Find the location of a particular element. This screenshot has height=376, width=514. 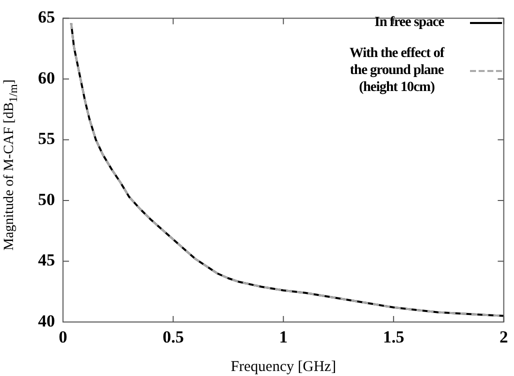

legend-label: With the effect of the ground plane (height 10cm) is located at coordinates (396, 70).